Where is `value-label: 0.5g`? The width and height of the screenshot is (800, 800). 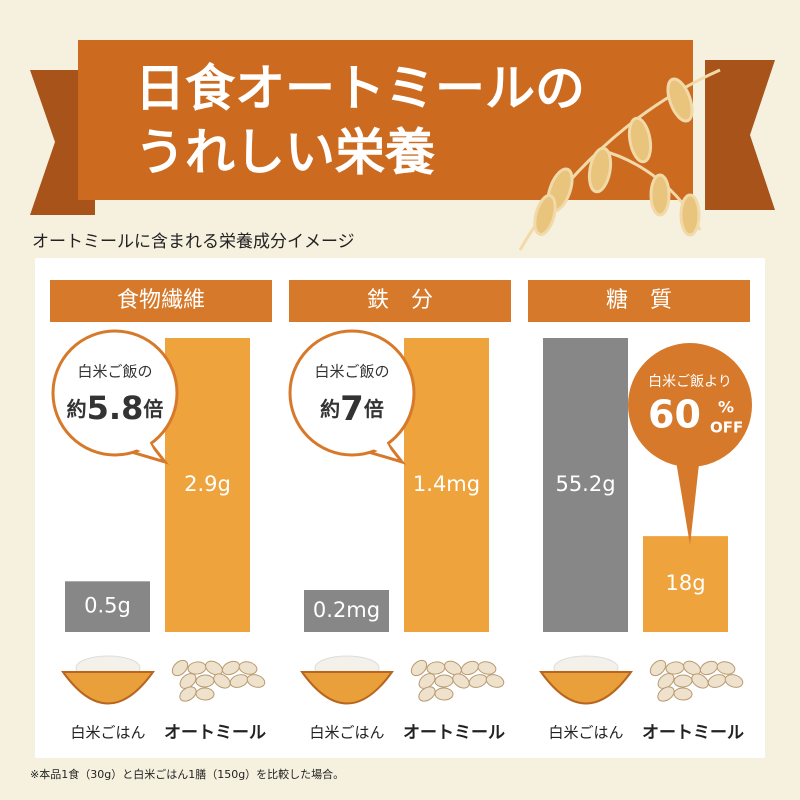
value-label: 0.5g is located at coordinates (107, 606).